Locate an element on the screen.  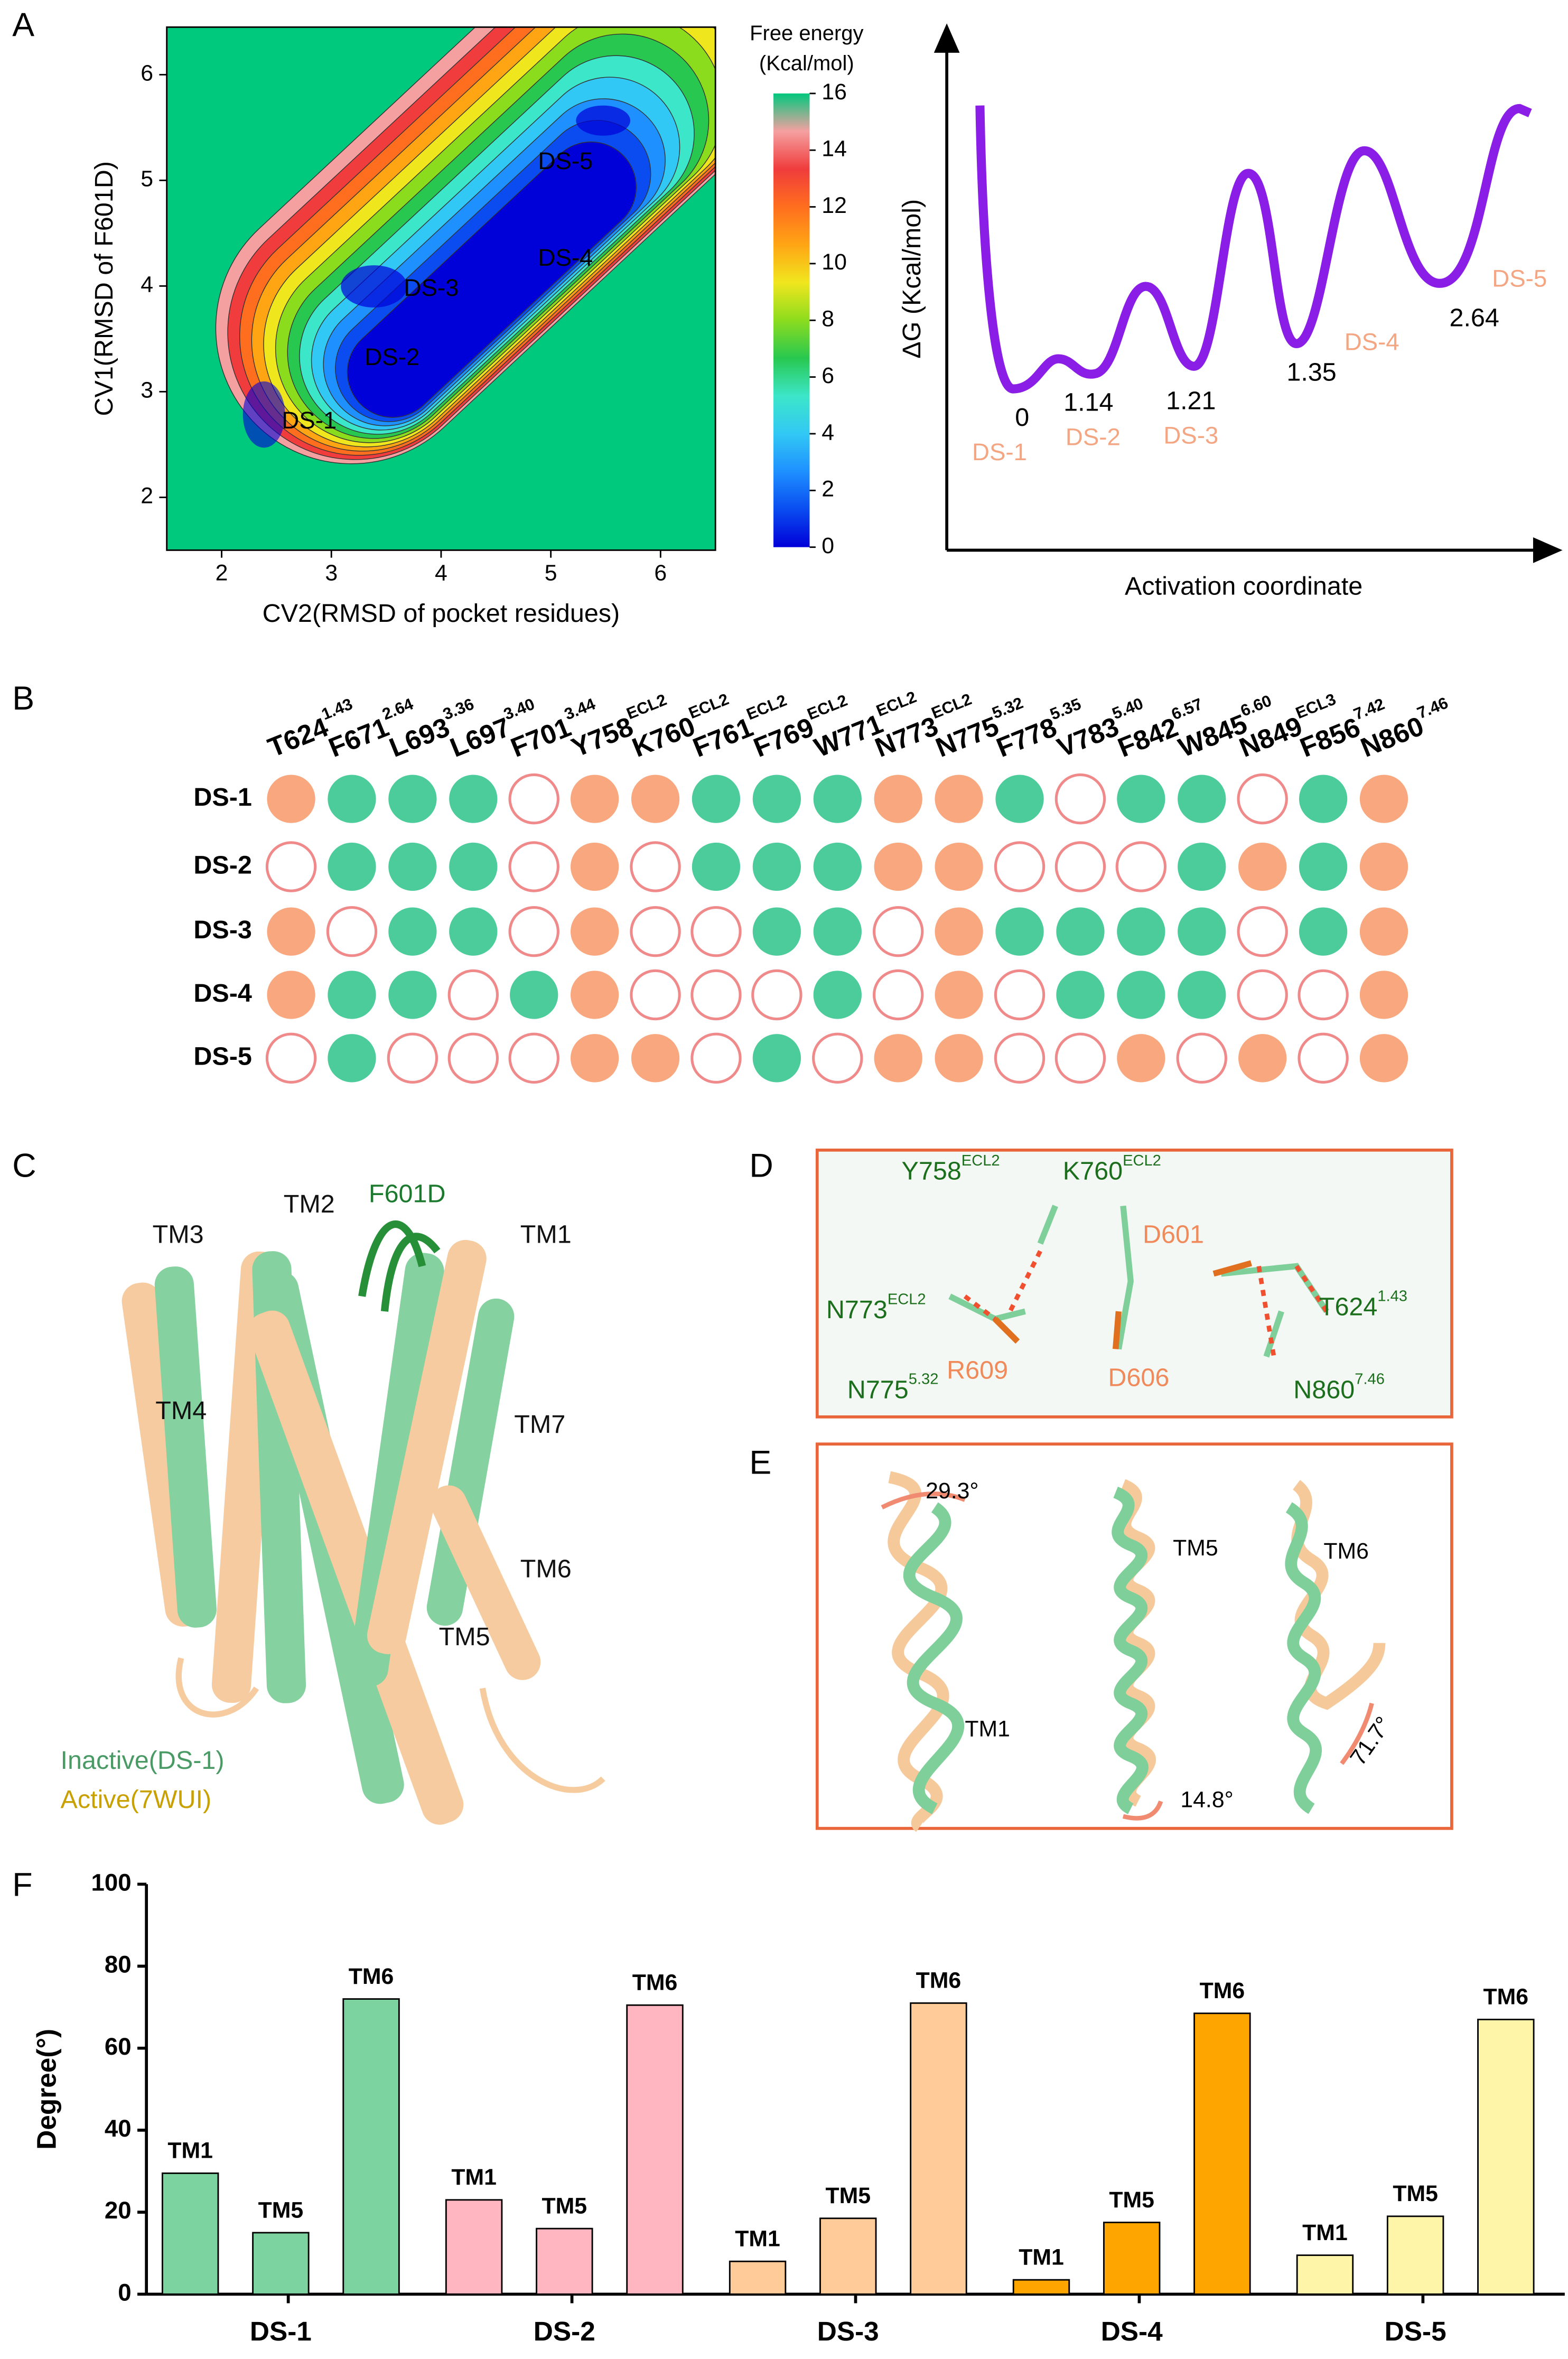
panel-d-box is located at coordinates (1134, 1284).